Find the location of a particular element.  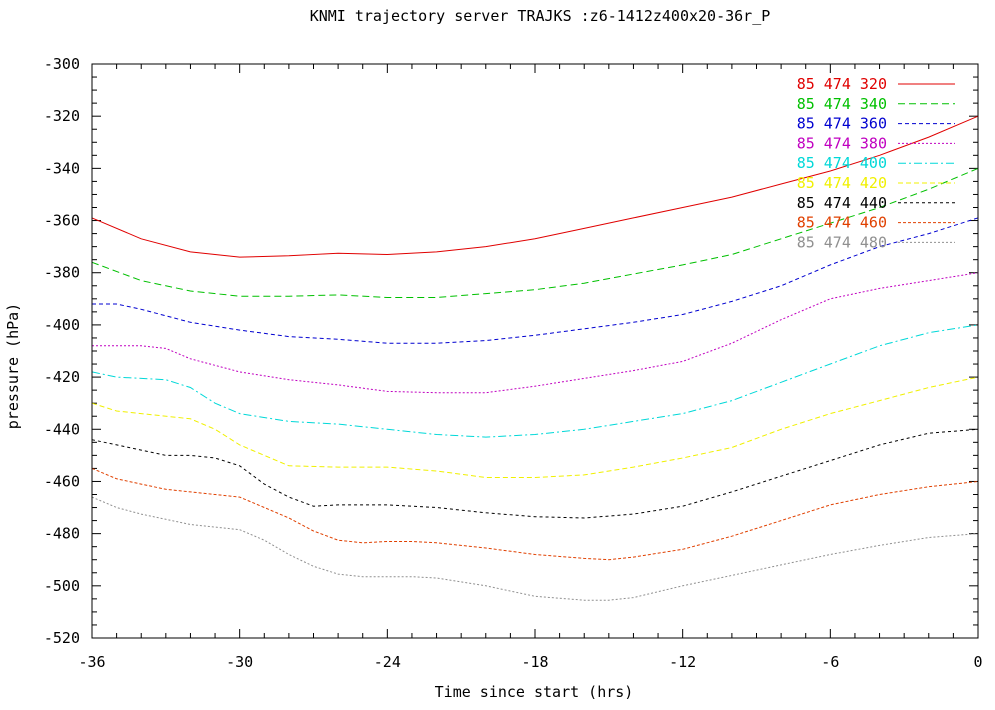

y-tick-label: -520 is located at coordinates (62, 638).